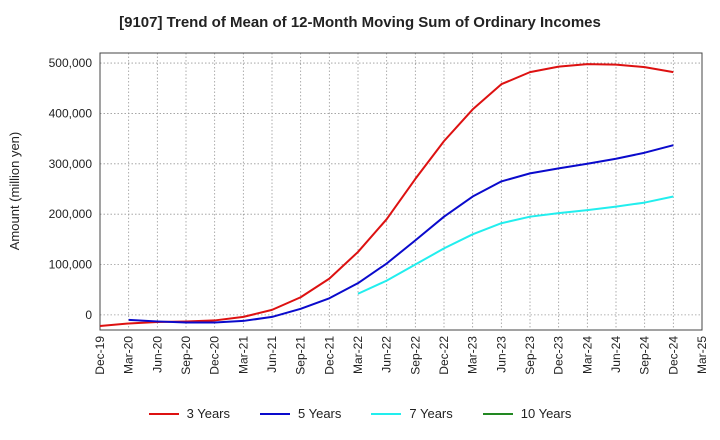 Image resolution: width=720 pixels, height=440 pixels. I want to click on legend-item: 5 Years, so click(300, 413).